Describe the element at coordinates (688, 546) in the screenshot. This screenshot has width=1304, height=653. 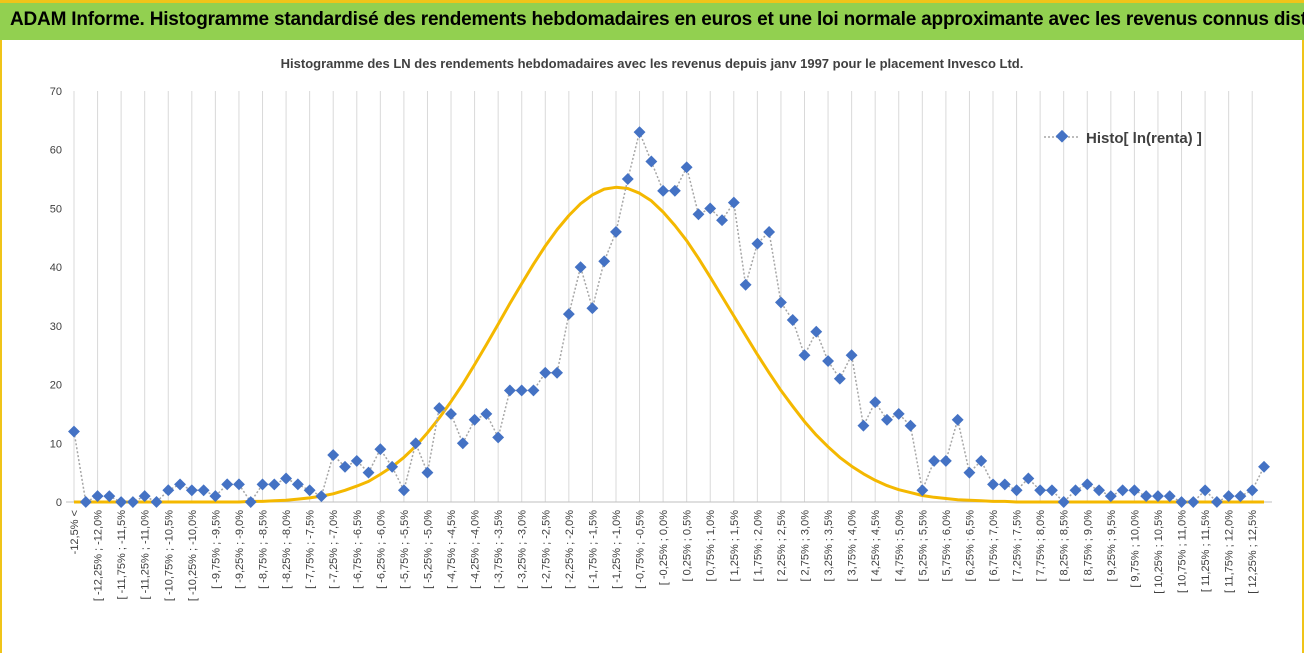
I see `x-tick-label: [ 0,25% ; 0,5%` at that location.